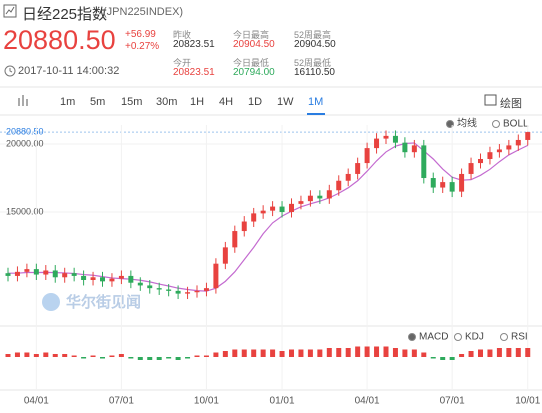 This screenshot has width=542, height=413. I want to click on draw-icon, so click(490, 100).